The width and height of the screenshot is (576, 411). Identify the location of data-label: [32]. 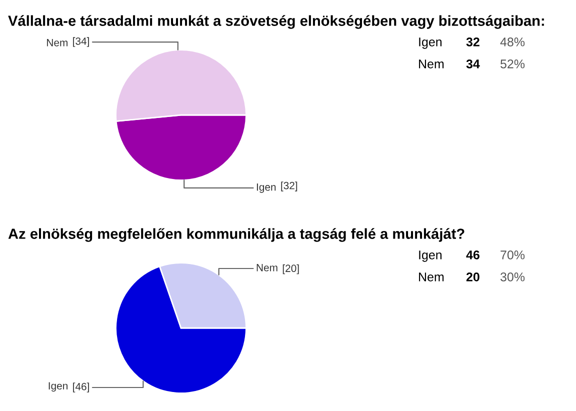
(289, 187).